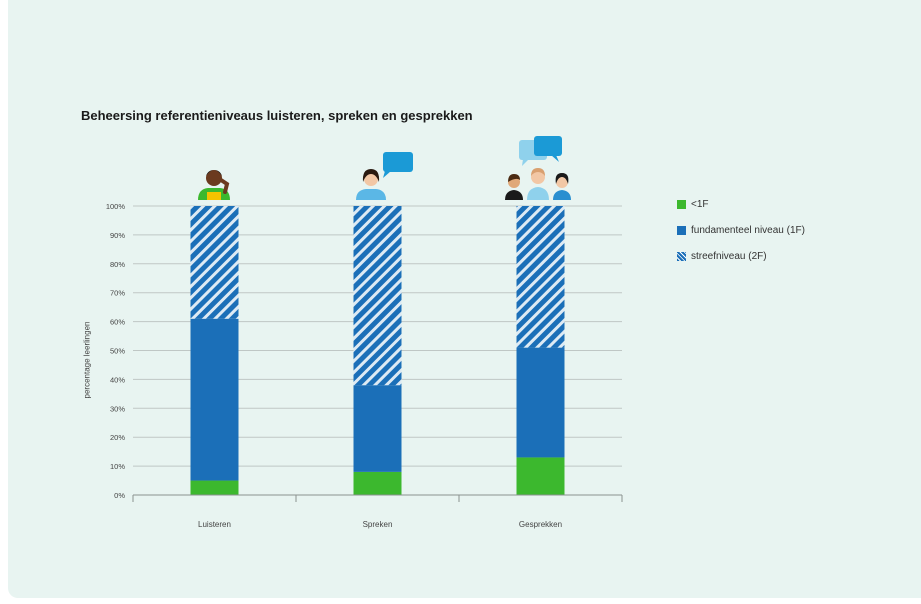 The width and height of the screenshot is (921, 604). What do you see at coordinates (378, 524) in the screenshot?
I see `x-tick-label: Spreken` at bounding box center [378, 524].